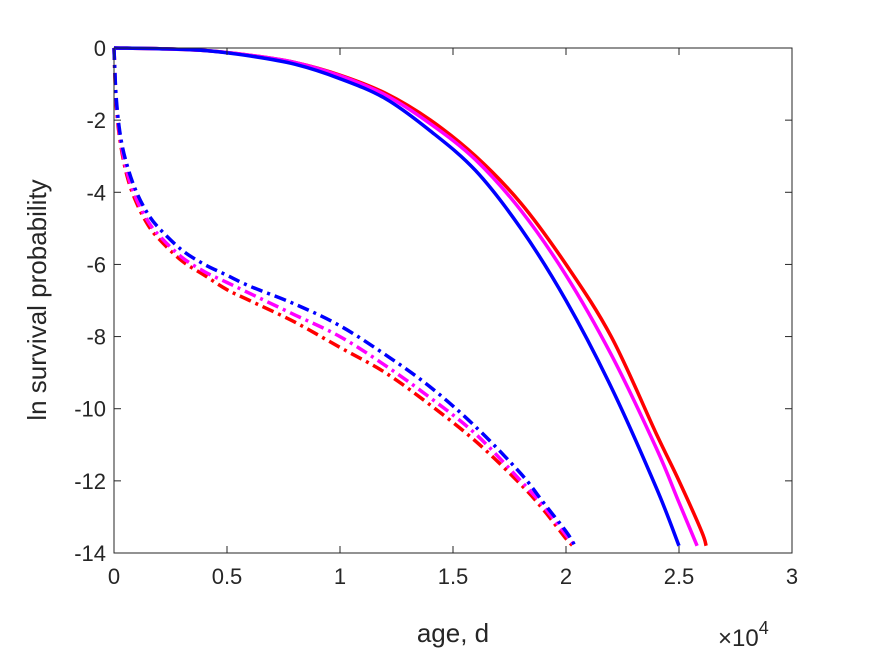 The image size is (875, 656). What do you see at coordinates (100, 48) in the screenshot?
I see `y-tick-label: 0` at bounding box center [100, 48].